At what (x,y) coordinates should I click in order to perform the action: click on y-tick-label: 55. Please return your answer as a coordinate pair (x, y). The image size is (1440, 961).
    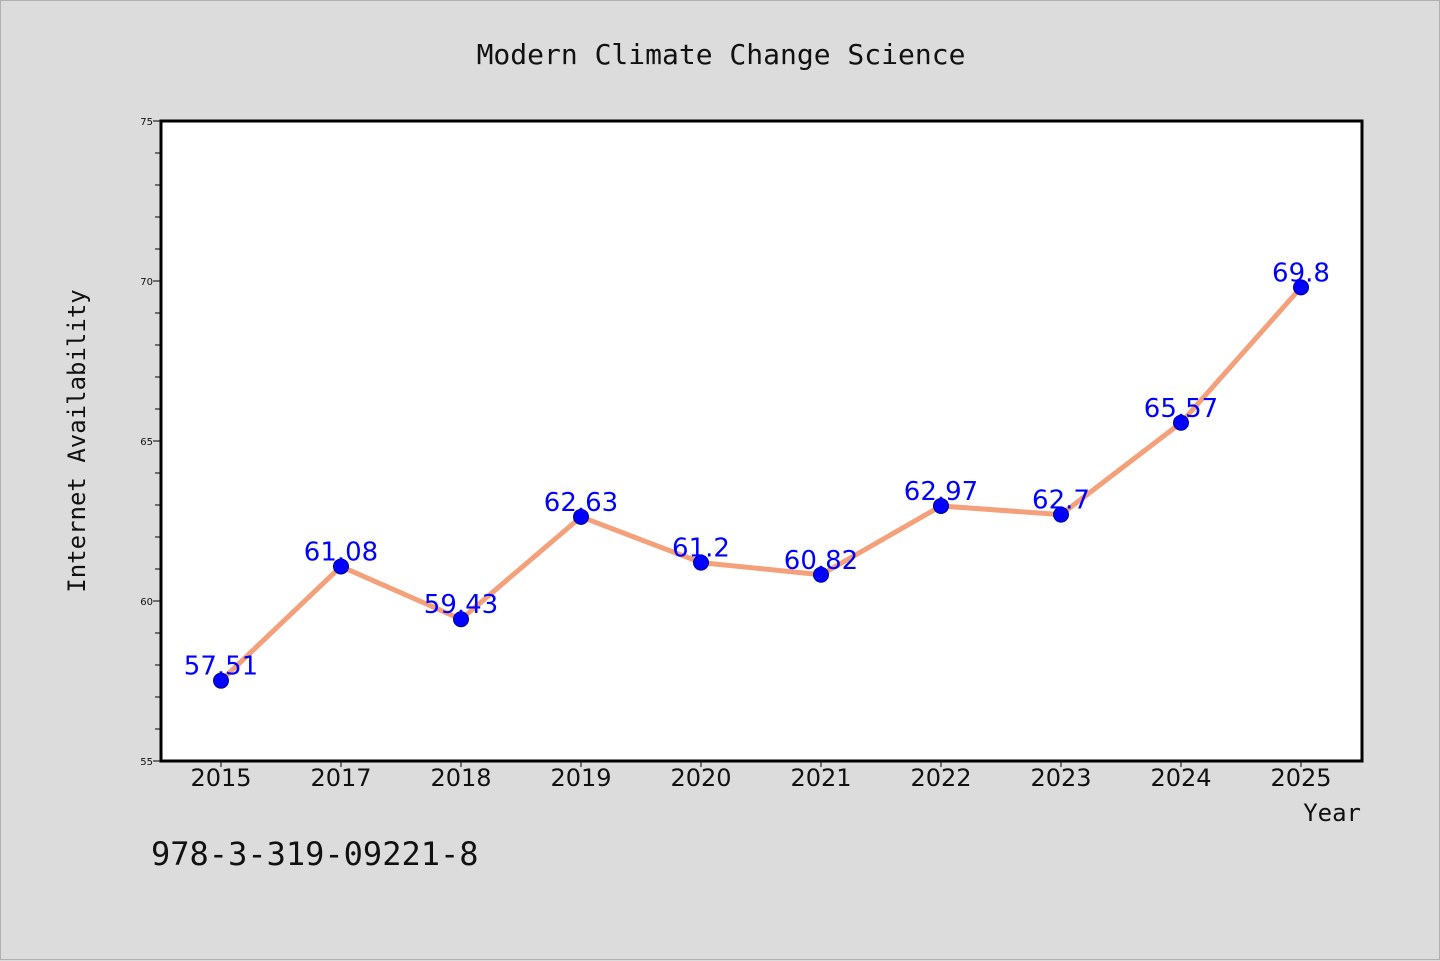
    Looking at the image, I should click on (146, 762).